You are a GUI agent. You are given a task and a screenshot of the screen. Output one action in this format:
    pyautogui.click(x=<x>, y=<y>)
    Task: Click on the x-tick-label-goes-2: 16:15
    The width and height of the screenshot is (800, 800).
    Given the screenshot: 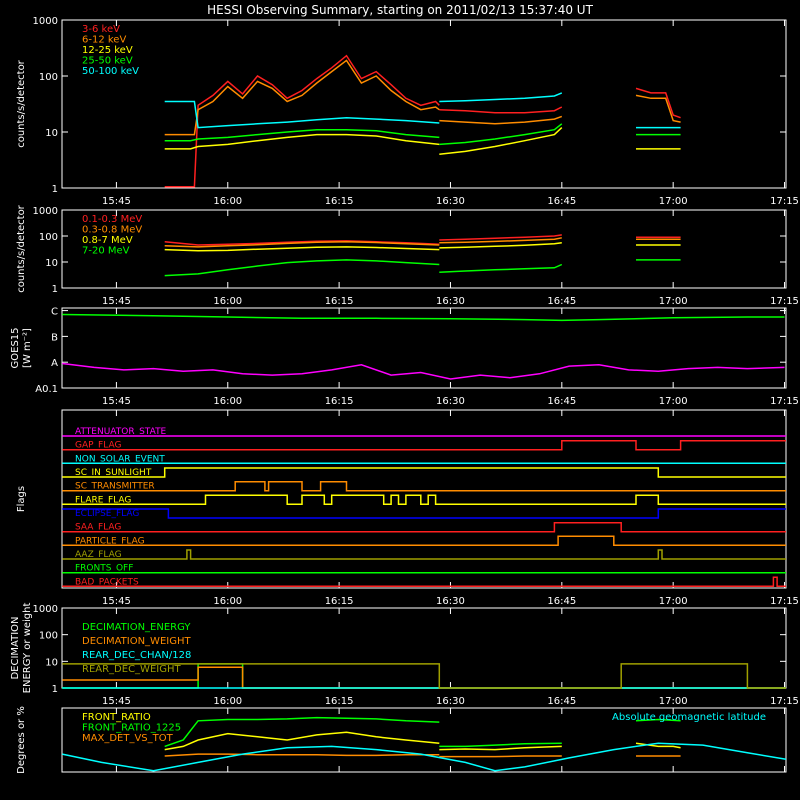 What is the action you would take?
    pyautogui.click(x=339, y=401)
    